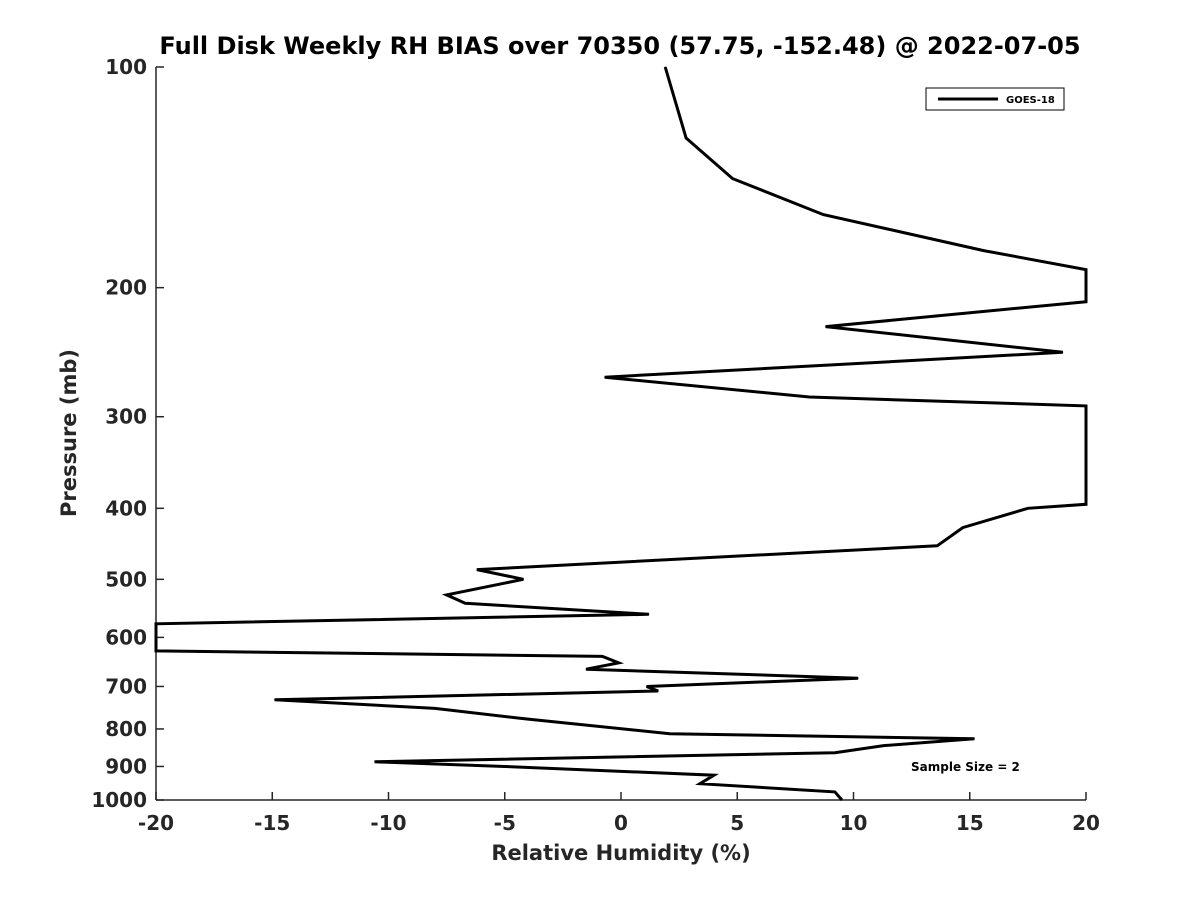  What do you see at coordinates (995, 99) in the screenshot?
I see `legend: GOES-18` at bounding box center [995, 99].